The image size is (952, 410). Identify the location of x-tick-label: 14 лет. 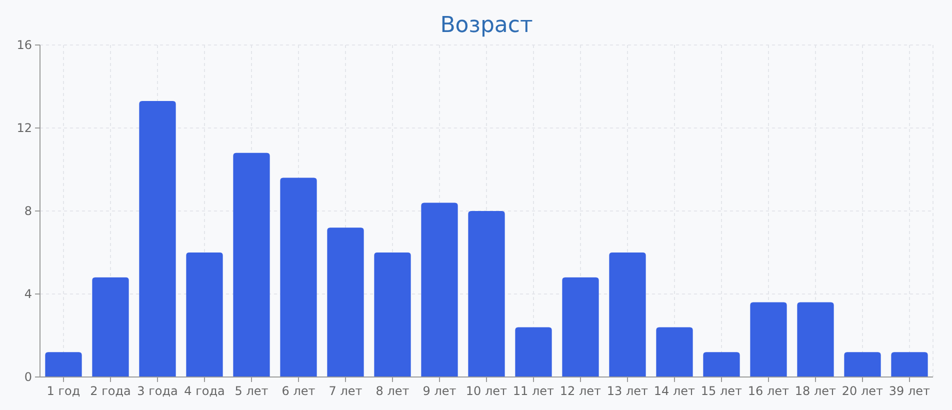
(675, 391).